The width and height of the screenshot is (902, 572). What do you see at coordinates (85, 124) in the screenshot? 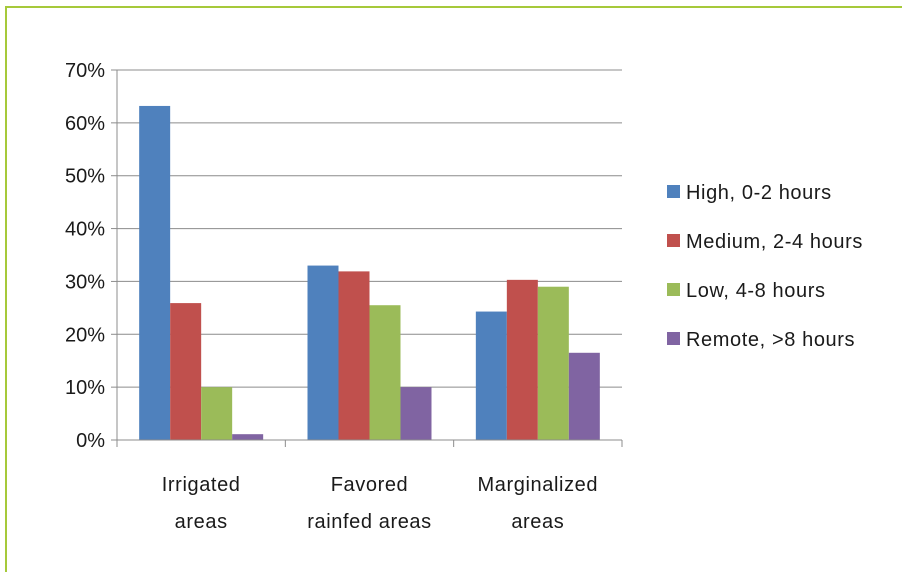
I see `y-tick-label: 60%` at bounding box center [85, 124].